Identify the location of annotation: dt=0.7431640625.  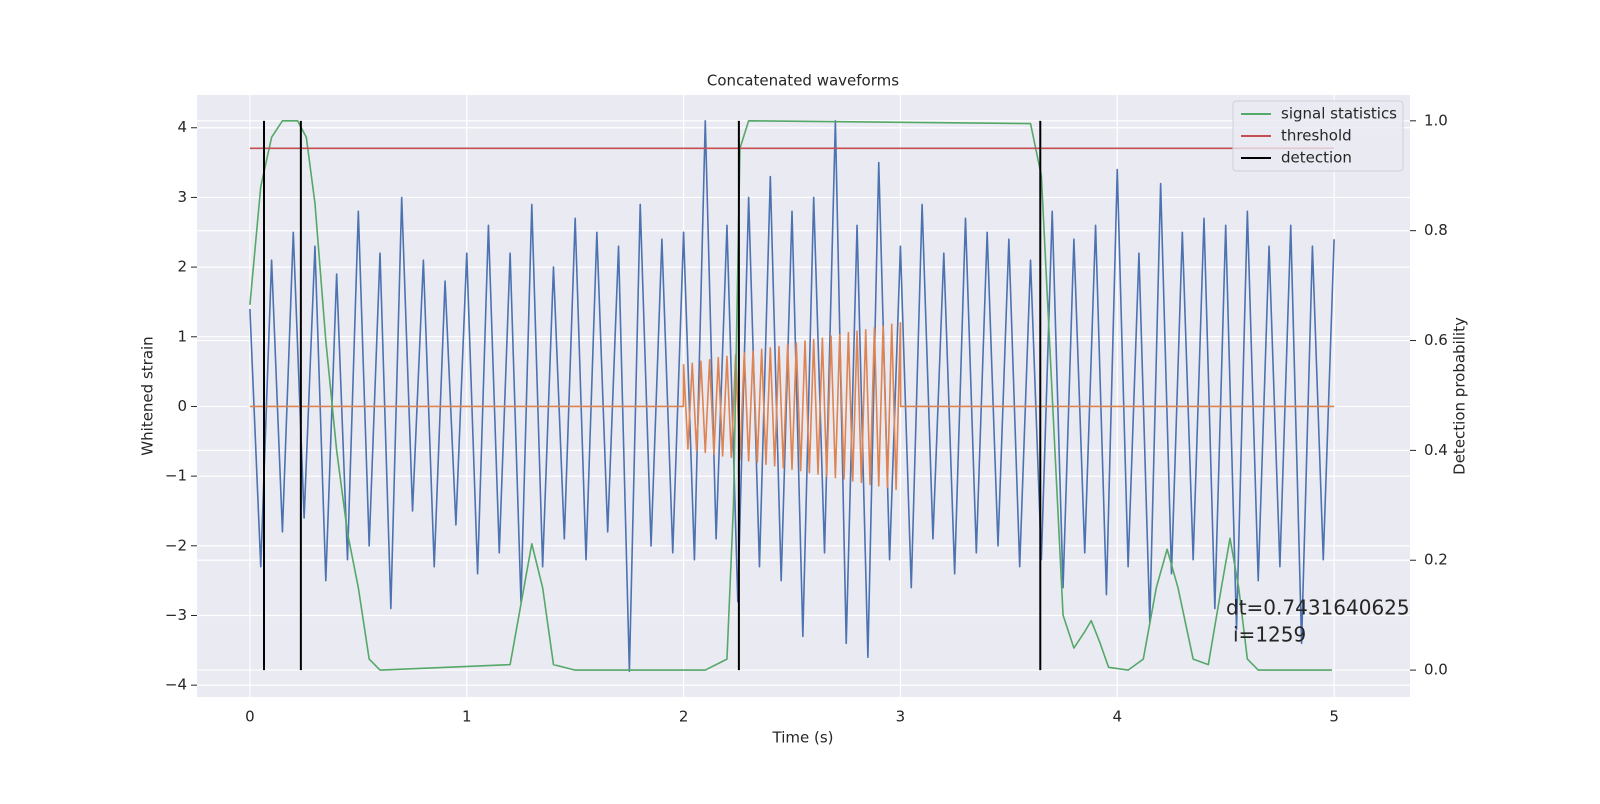
(1318, 608).